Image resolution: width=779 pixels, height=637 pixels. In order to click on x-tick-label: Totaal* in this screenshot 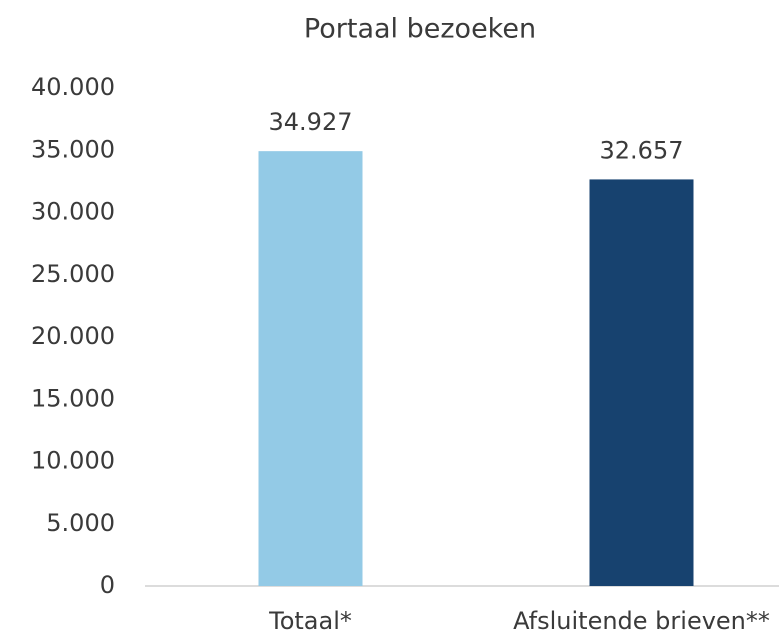, I will do `click(310, 621)`.